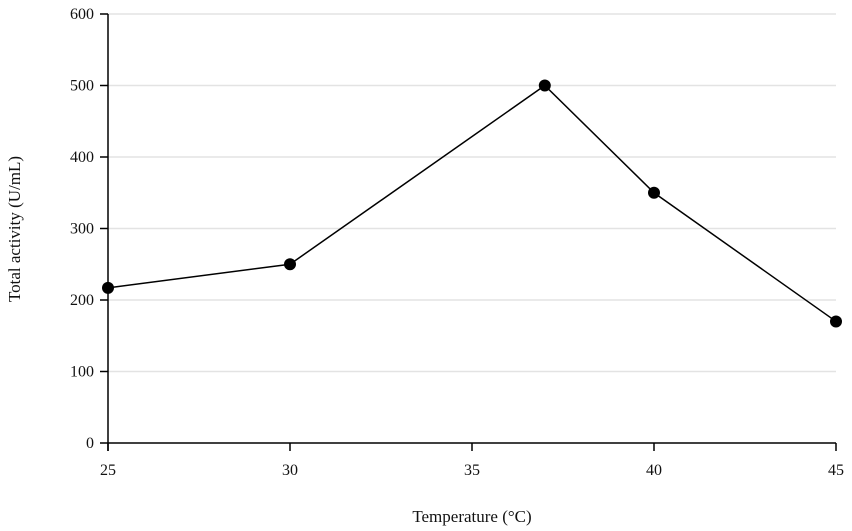  I want to click on x-tick-label: 40, so click(654, 470).